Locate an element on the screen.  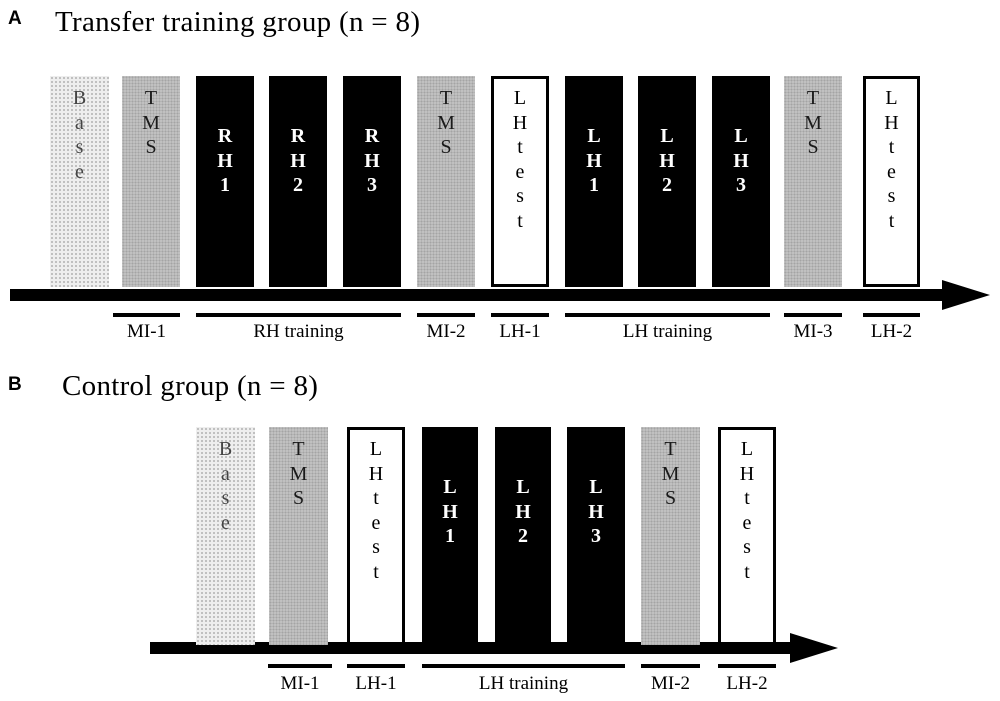
arrow-head is located at coordinates (966, 295).